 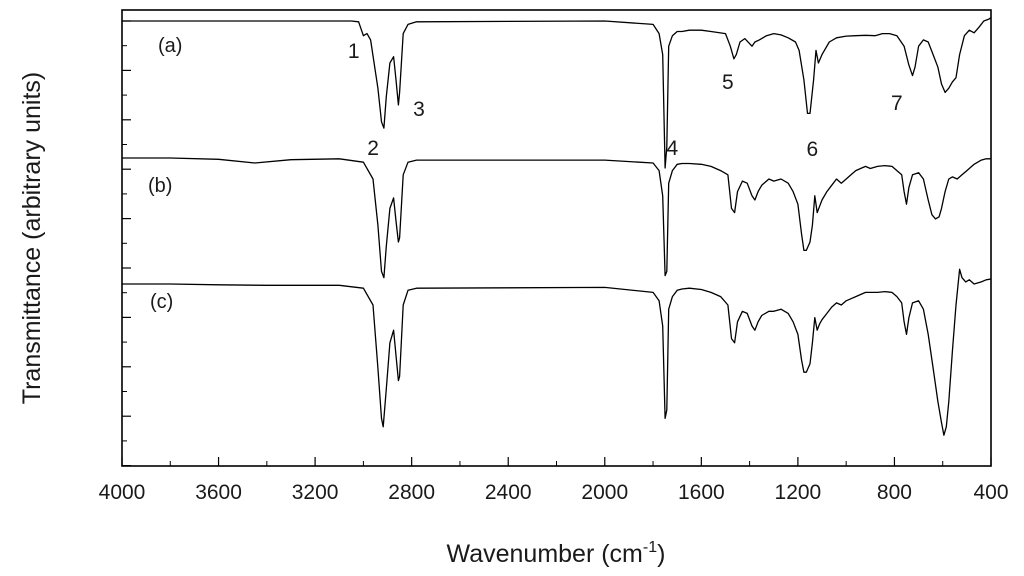 What do you see at coordinates (554, 492) in the screenshot?
I see `x-tick-labels: 4000 3600 3200 2800 2400 2000 1600 1200 800 400` at bounding box center [554, 492].